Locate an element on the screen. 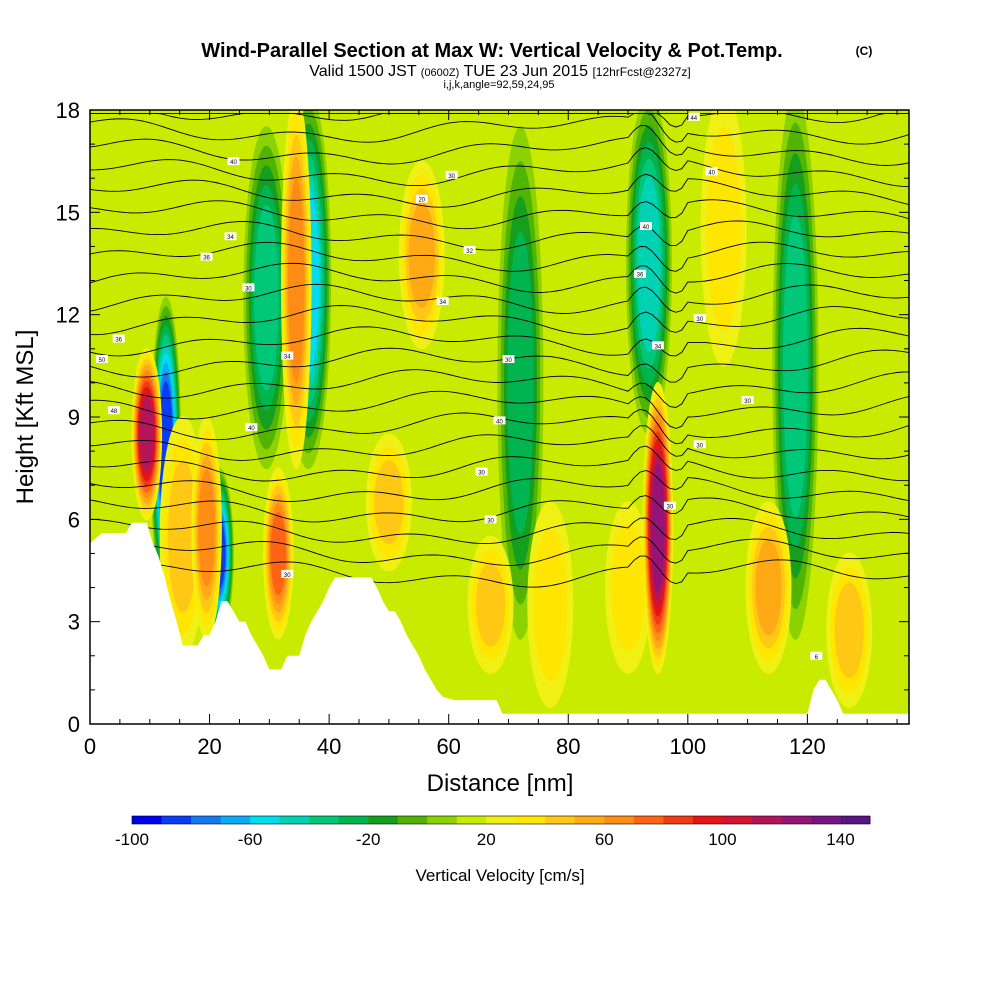  colorbar-frame is located at coordinates (501, 820).